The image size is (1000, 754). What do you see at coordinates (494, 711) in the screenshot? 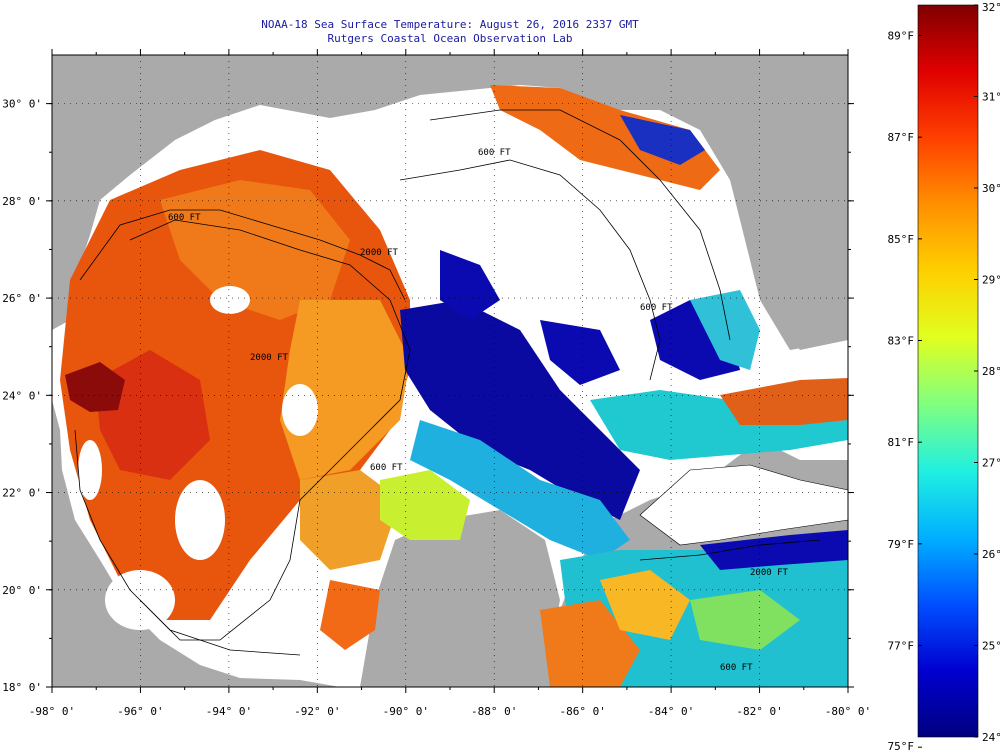
I see `lon-label: -88° 0'` at bounding box center [494, 711].